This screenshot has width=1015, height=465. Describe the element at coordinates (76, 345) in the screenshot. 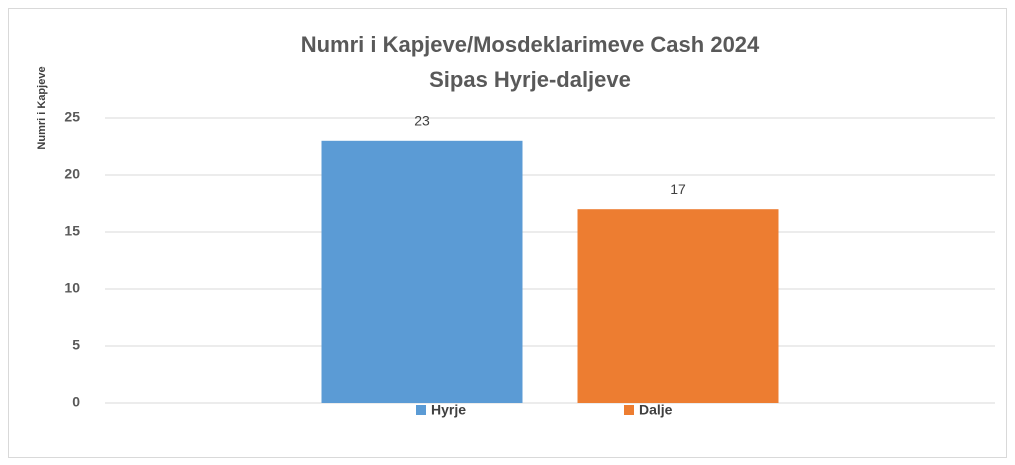

I see `y-tick-label: 5` at that location.